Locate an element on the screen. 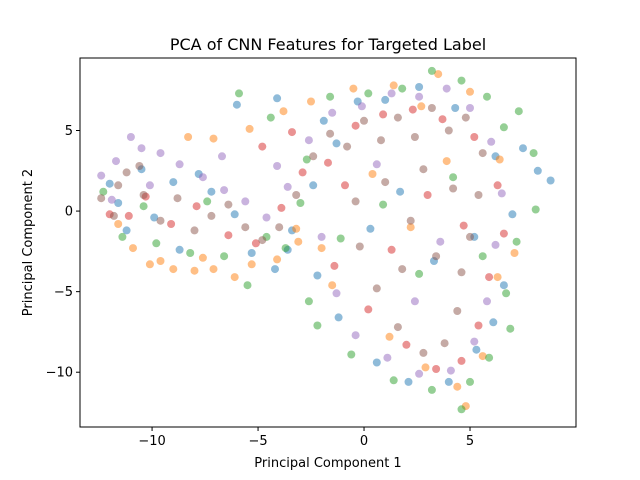 This screenshot has width=640, height=480. y-tick-label: 0 is located at coordinates (69, 212).